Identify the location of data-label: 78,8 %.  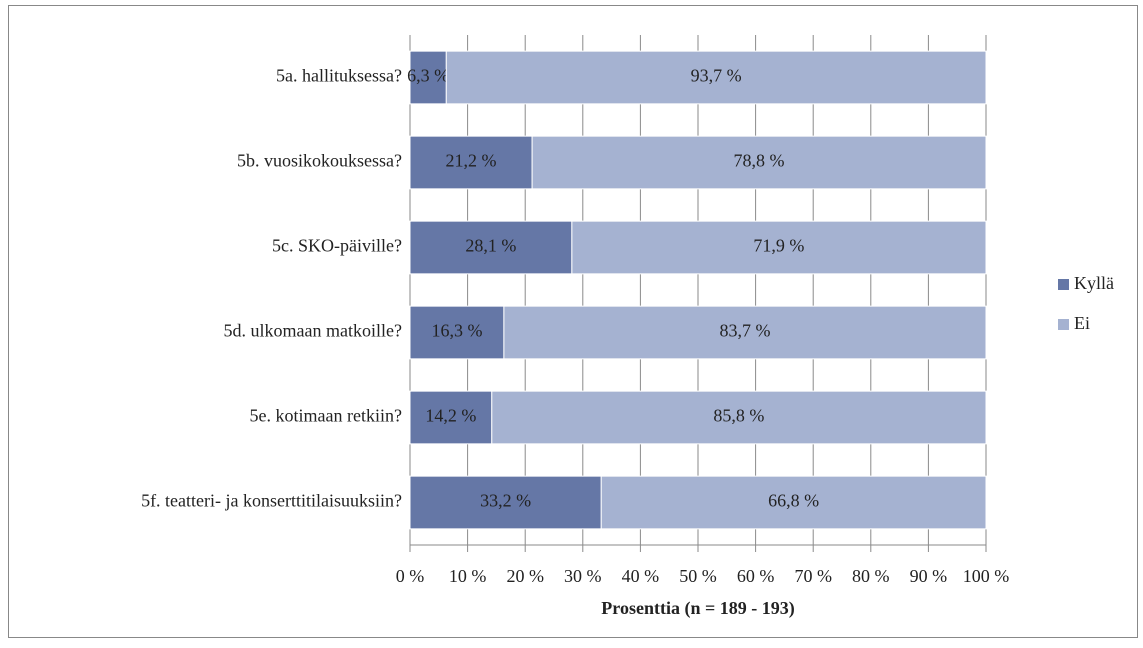
(759, 161).